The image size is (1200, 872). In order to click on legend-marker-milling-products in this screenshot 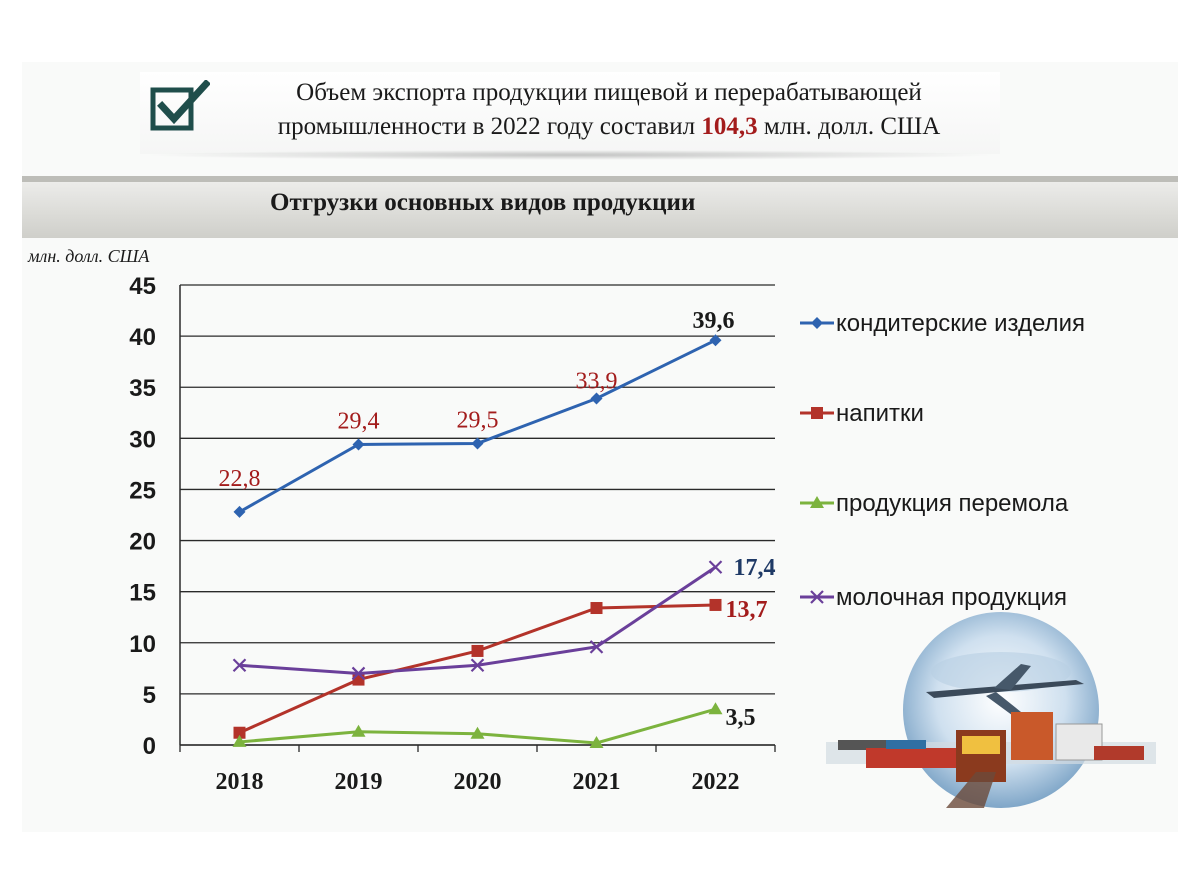, I will do `click(817, 502)`.